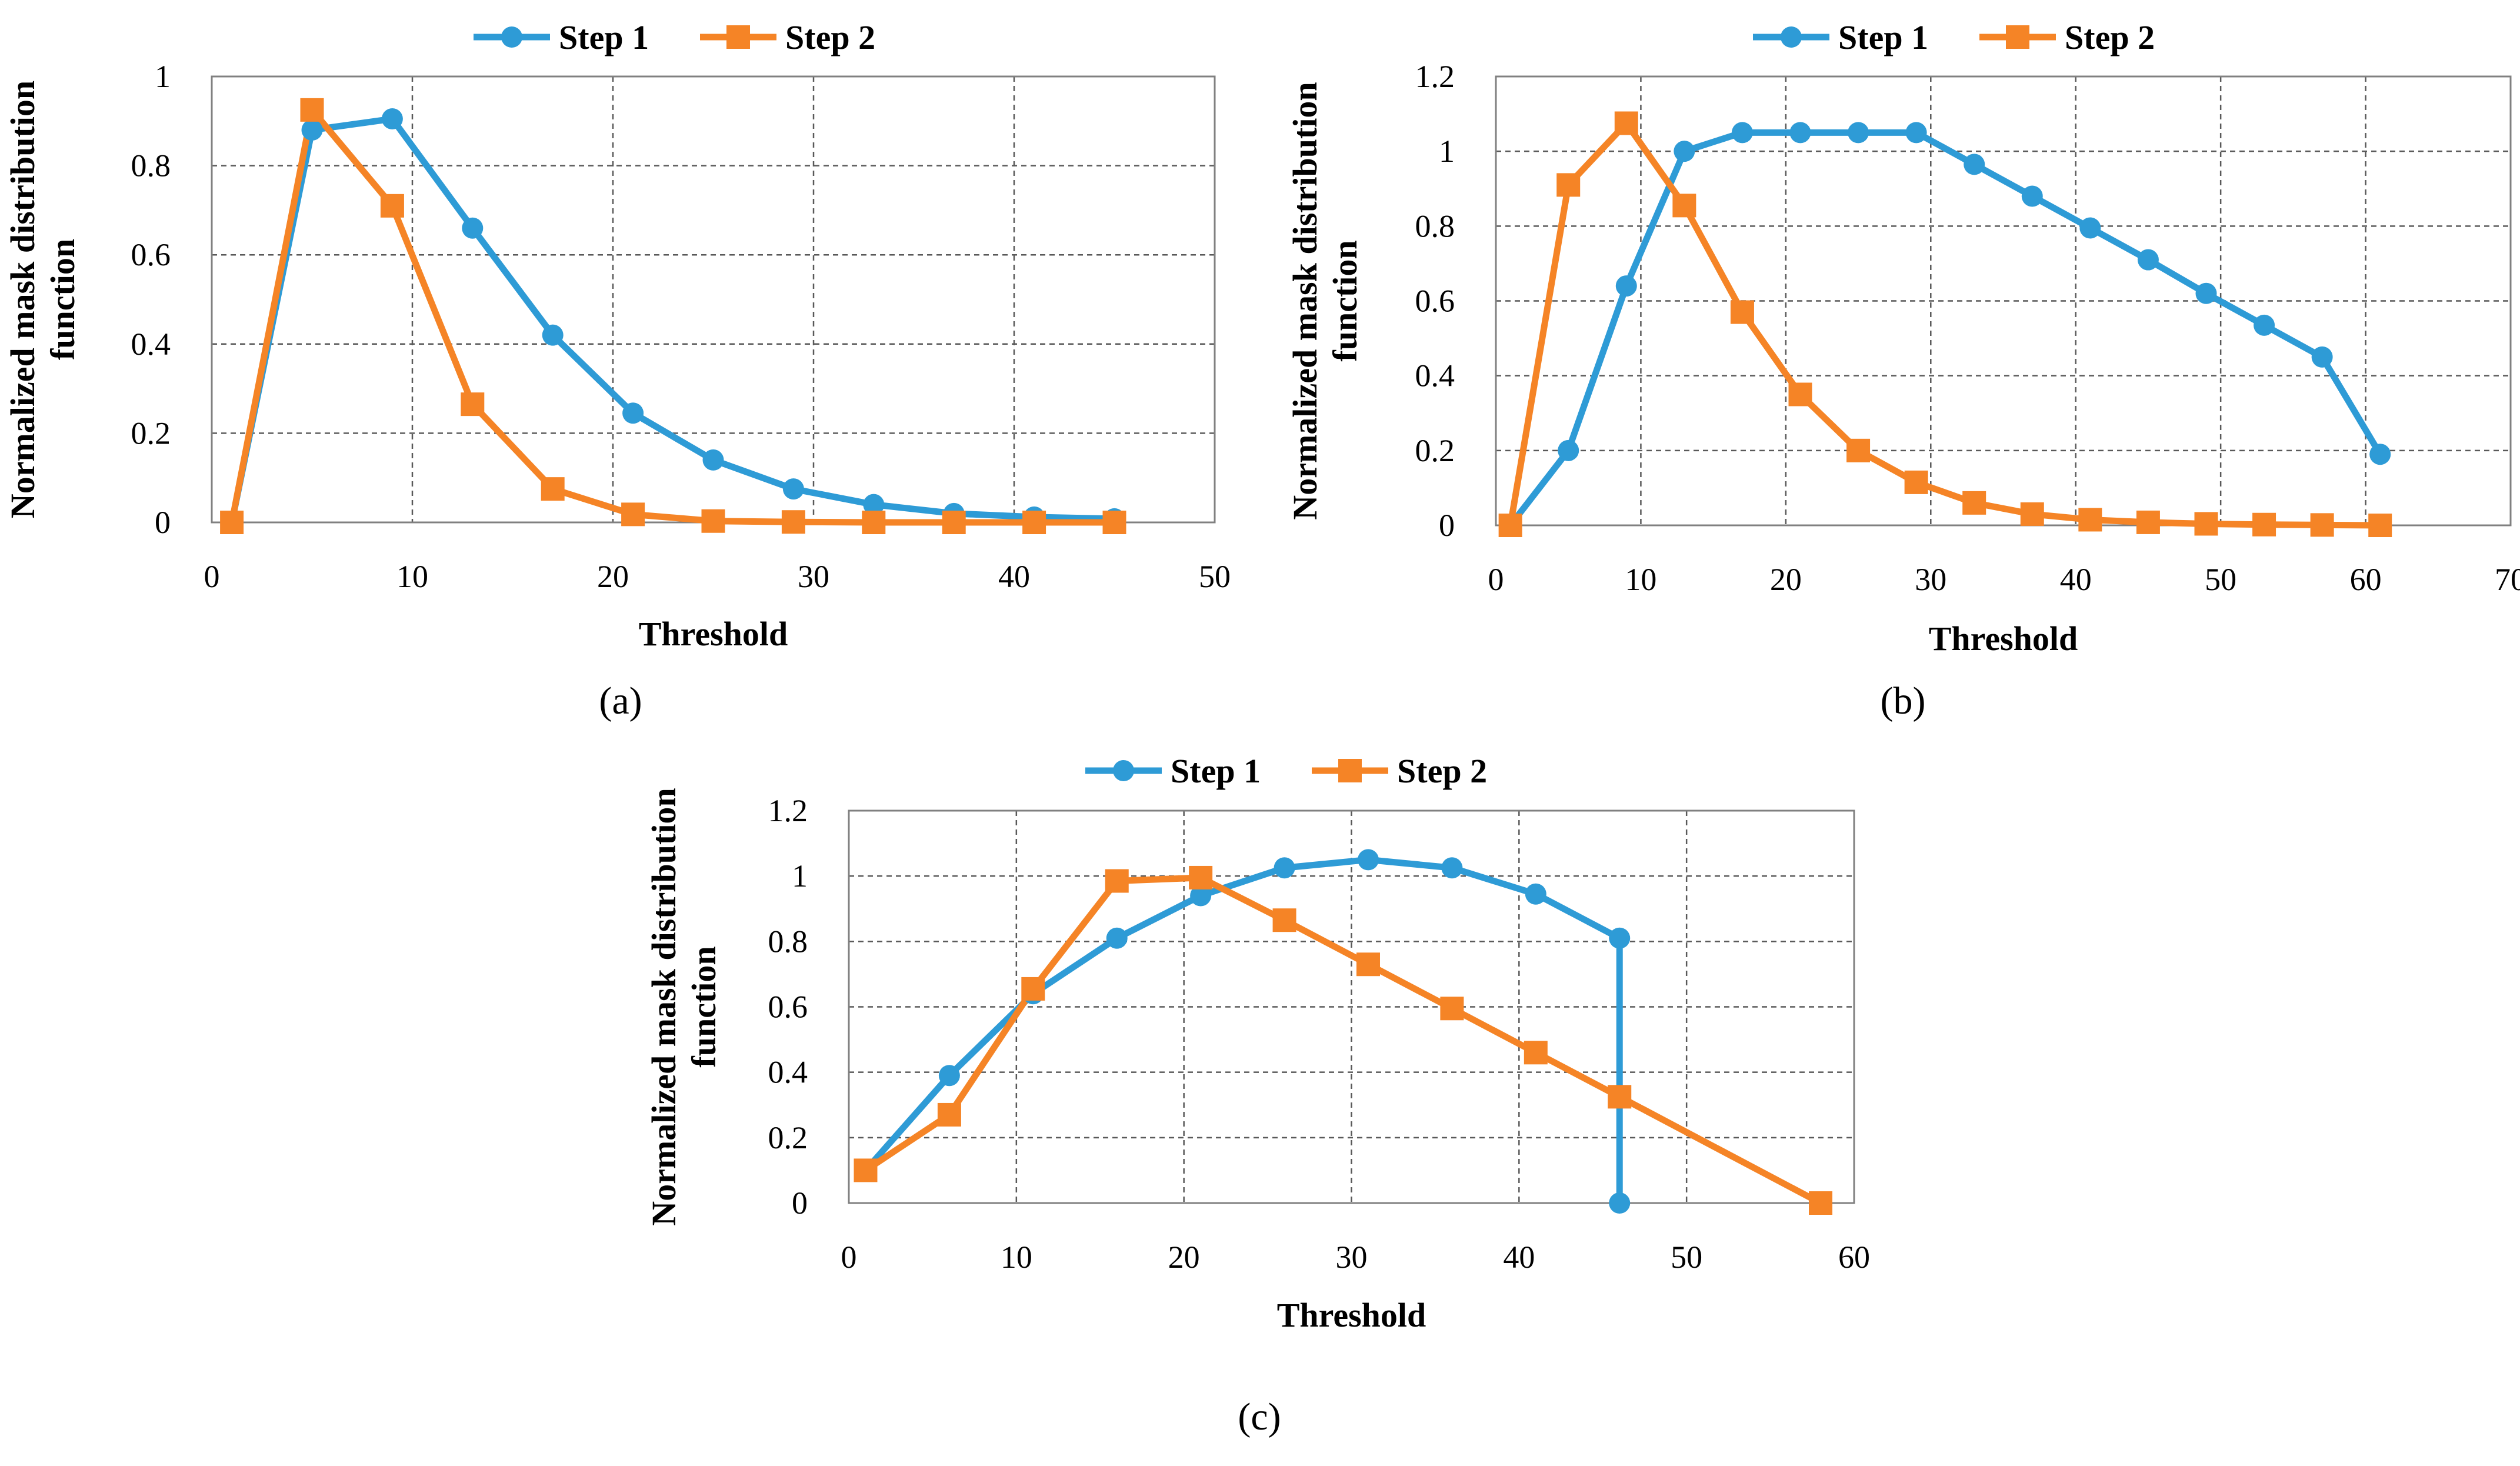 The image size is (2520, 1466). What do you see at coordinates (713, 634) in the screenshot?
I see `x-axis-title: Threshold` at bounding box center [713, 634].